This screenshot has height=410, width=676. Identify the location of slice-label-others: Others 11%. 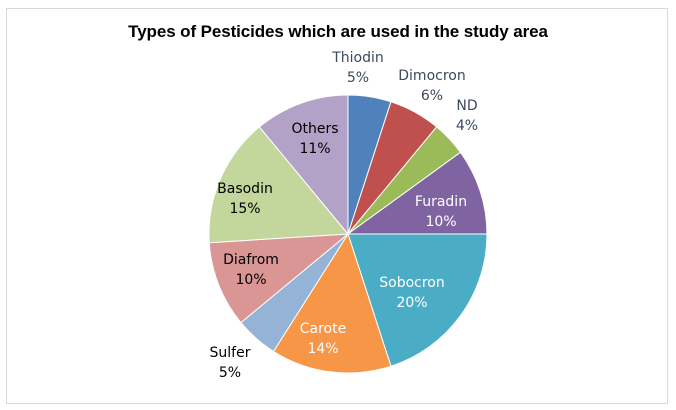
(314, 139).